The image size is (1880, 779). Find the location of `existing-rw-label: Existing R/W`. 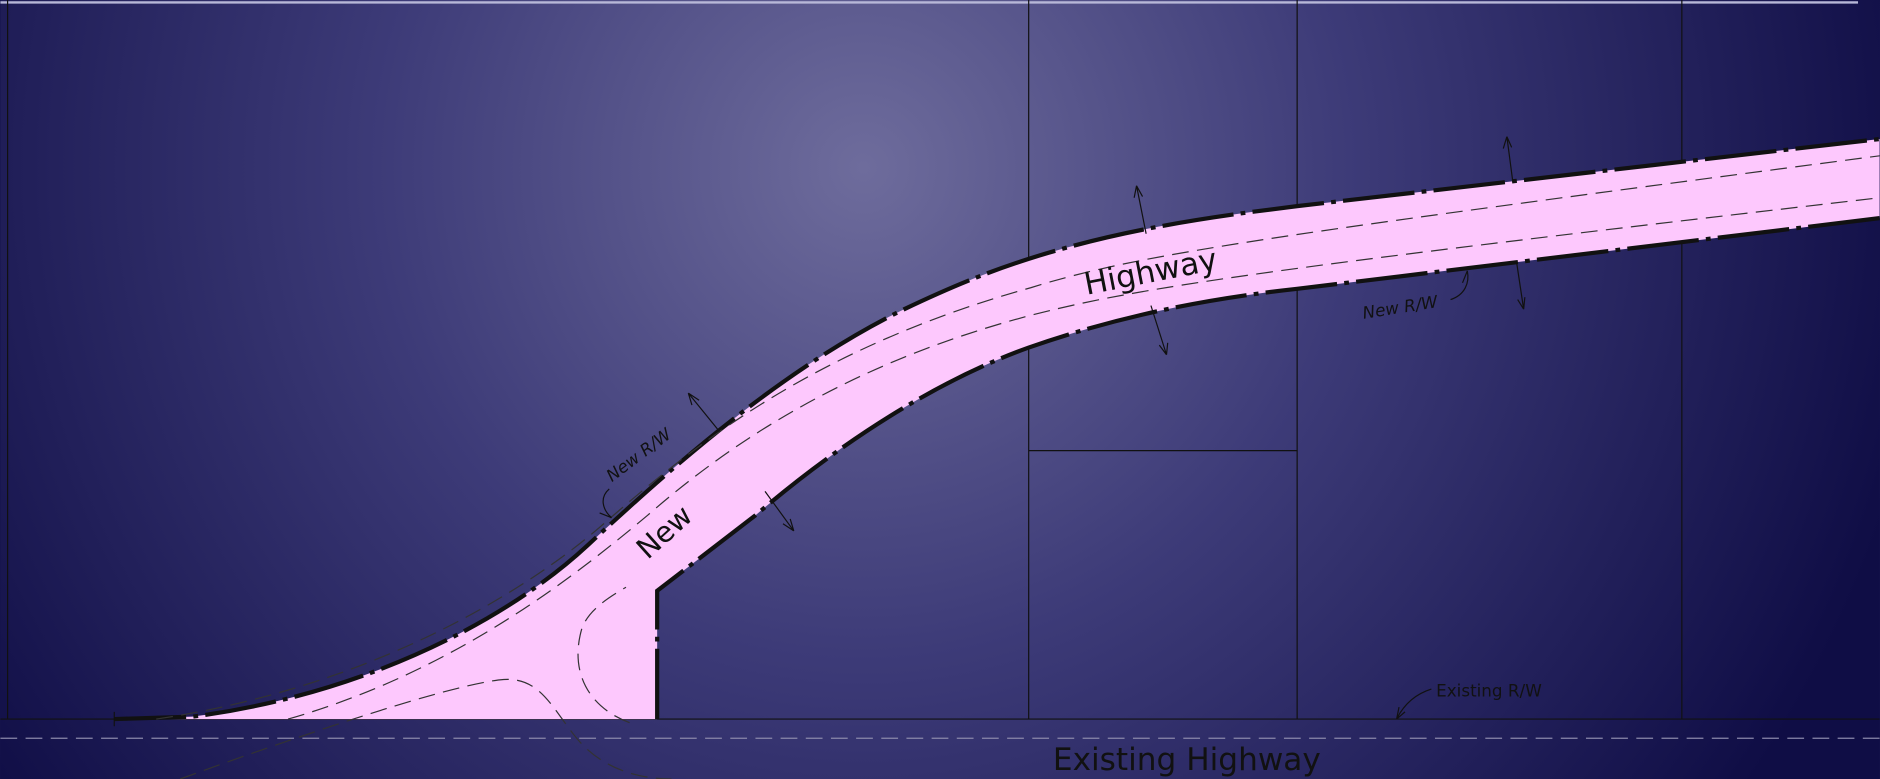

existing-rw-label: Existing R/W is located at coordinates (1489, 691).